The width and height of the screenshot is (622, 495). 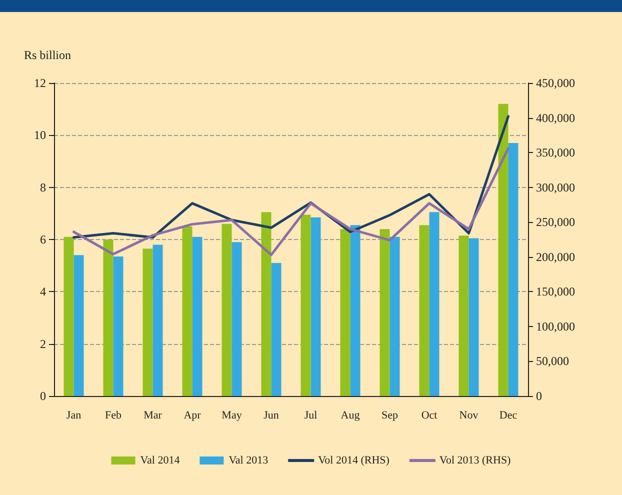 I want to click on y-tick-label: 2, so click(x=43, y=343).